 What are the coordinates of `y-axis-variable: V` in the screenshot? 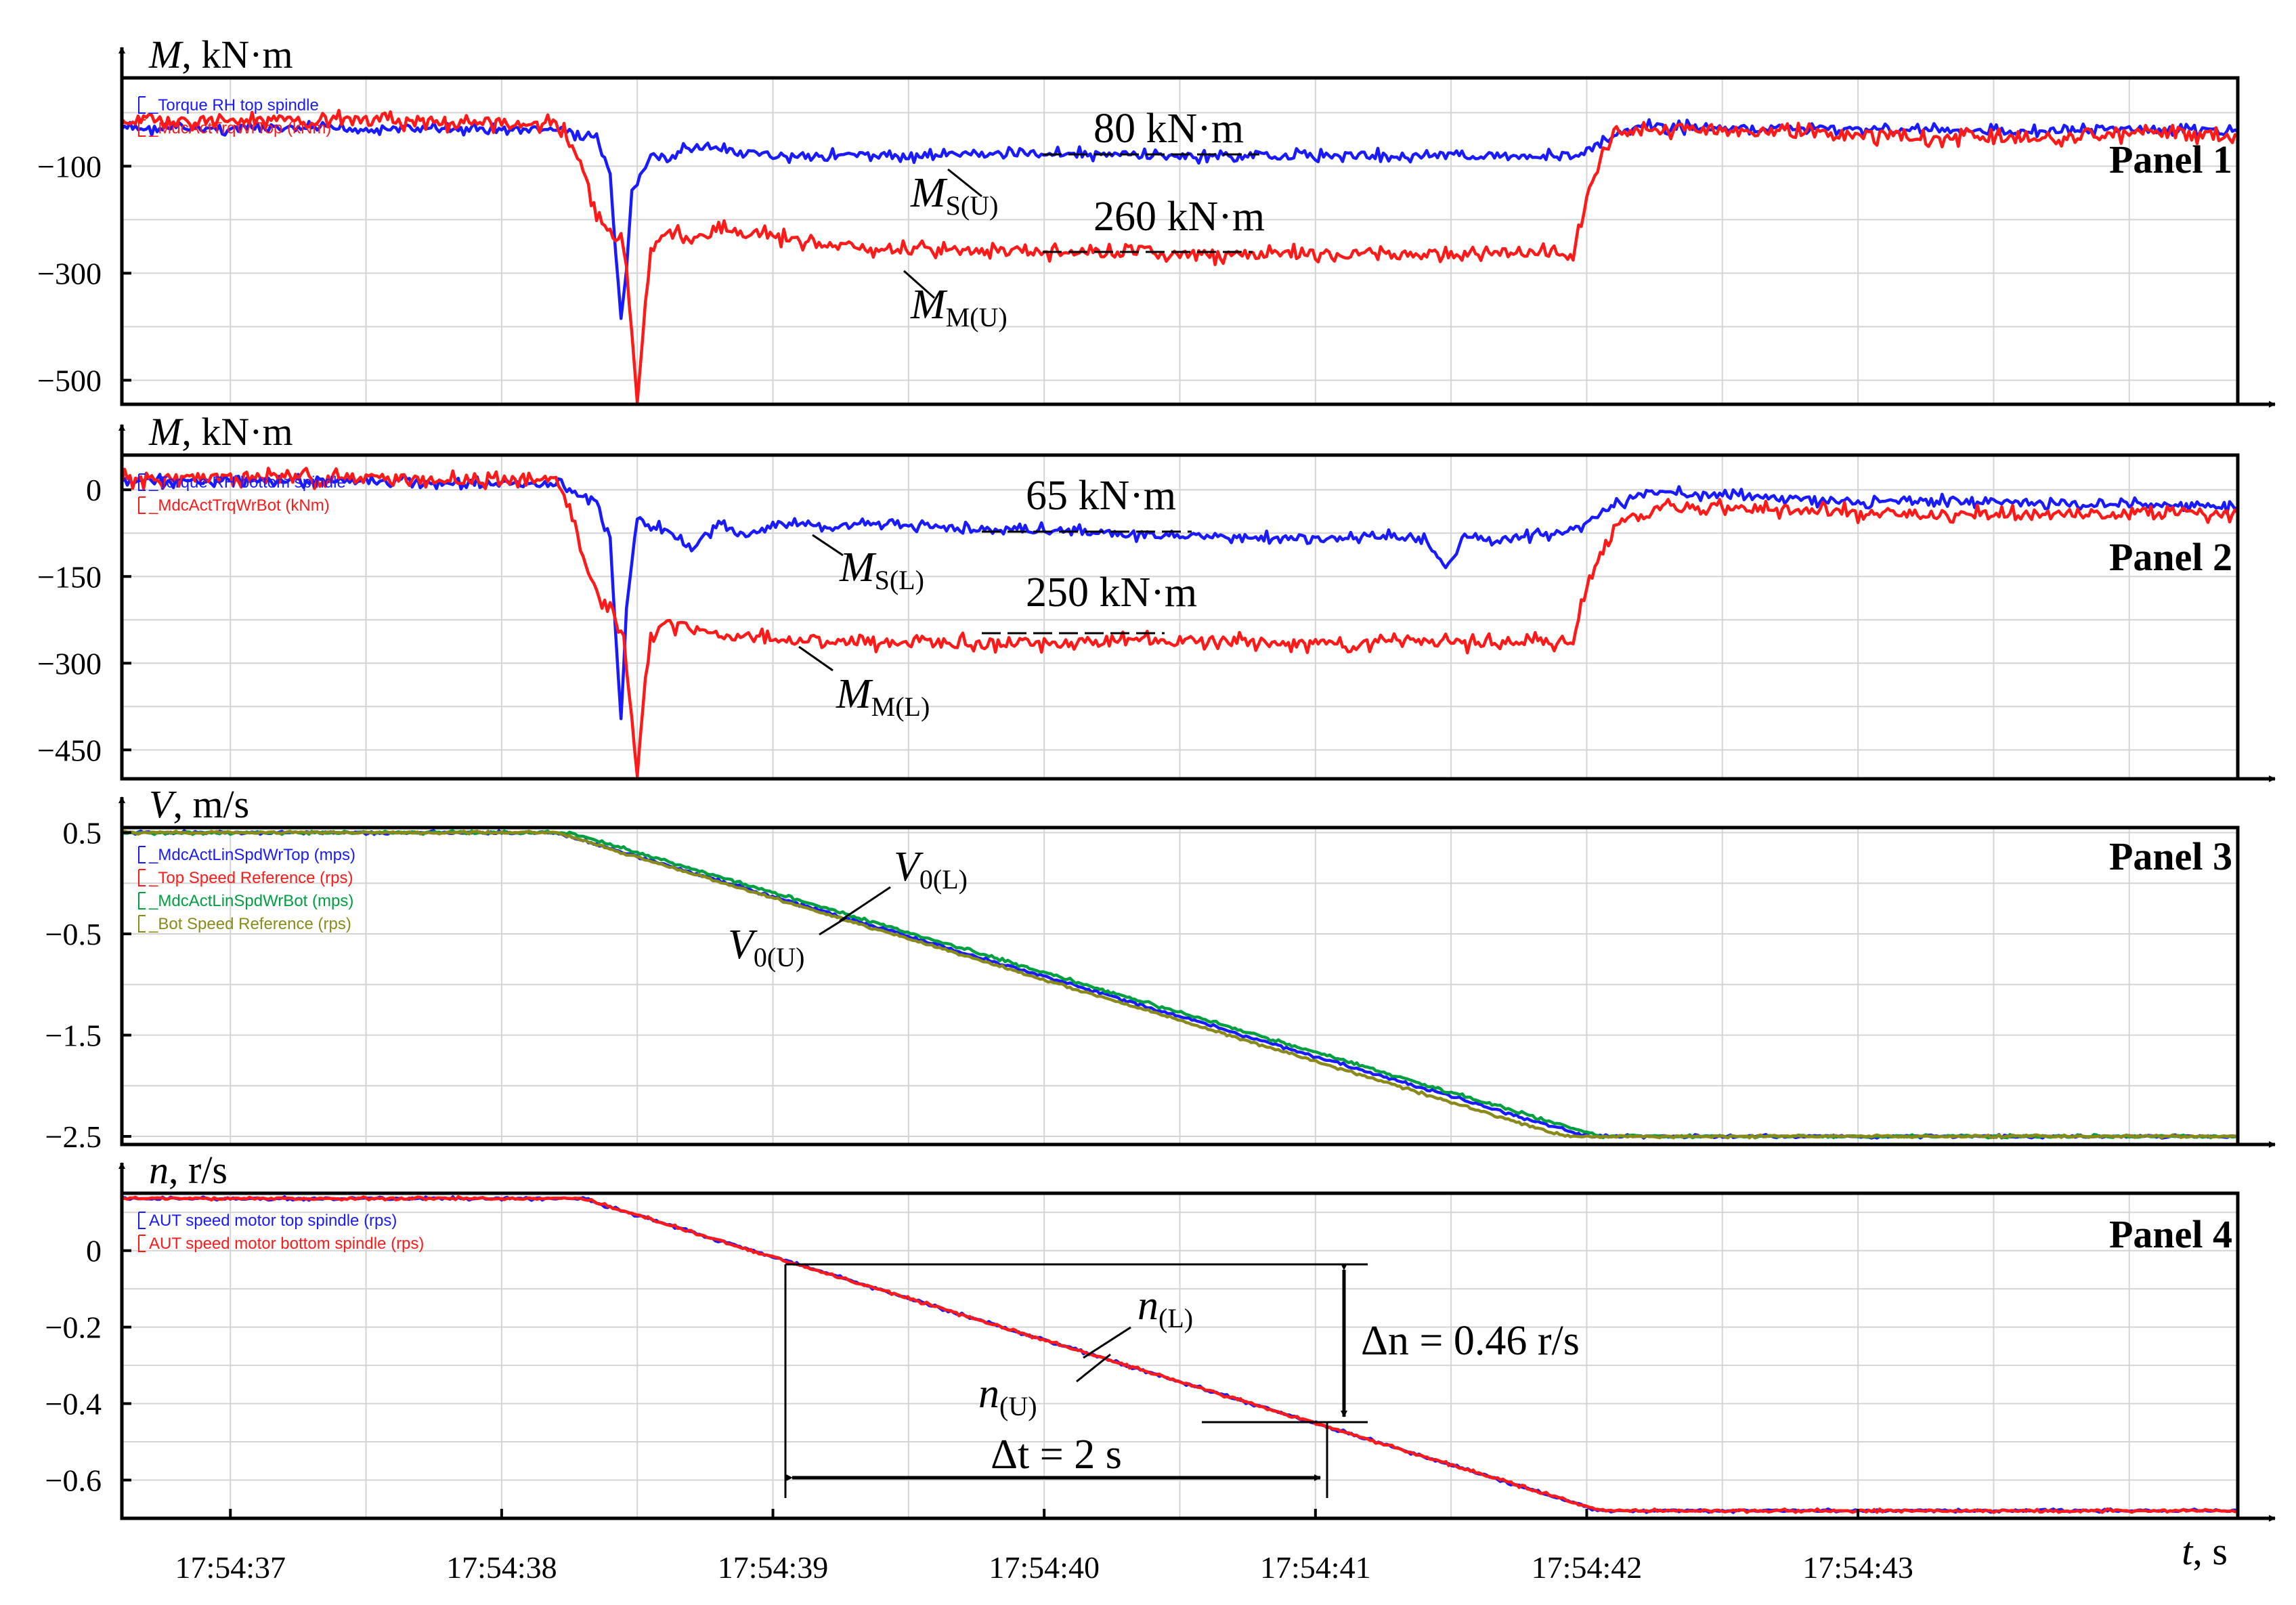 It's located at (163, 804).